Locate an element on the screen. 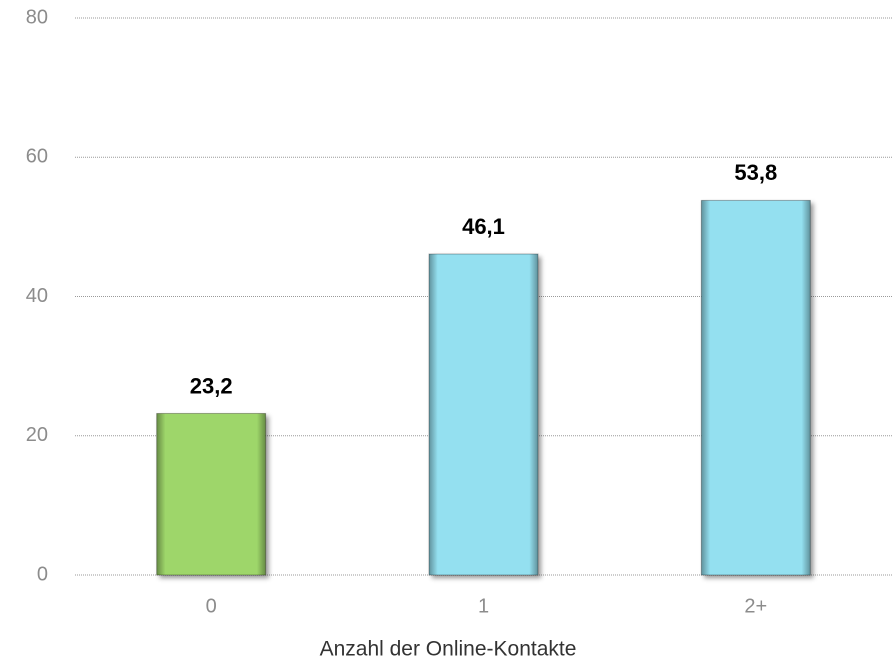 The width and height of the screenshot is (892, 662). x-tick-label: 1 is located at coordinates (483, 606).